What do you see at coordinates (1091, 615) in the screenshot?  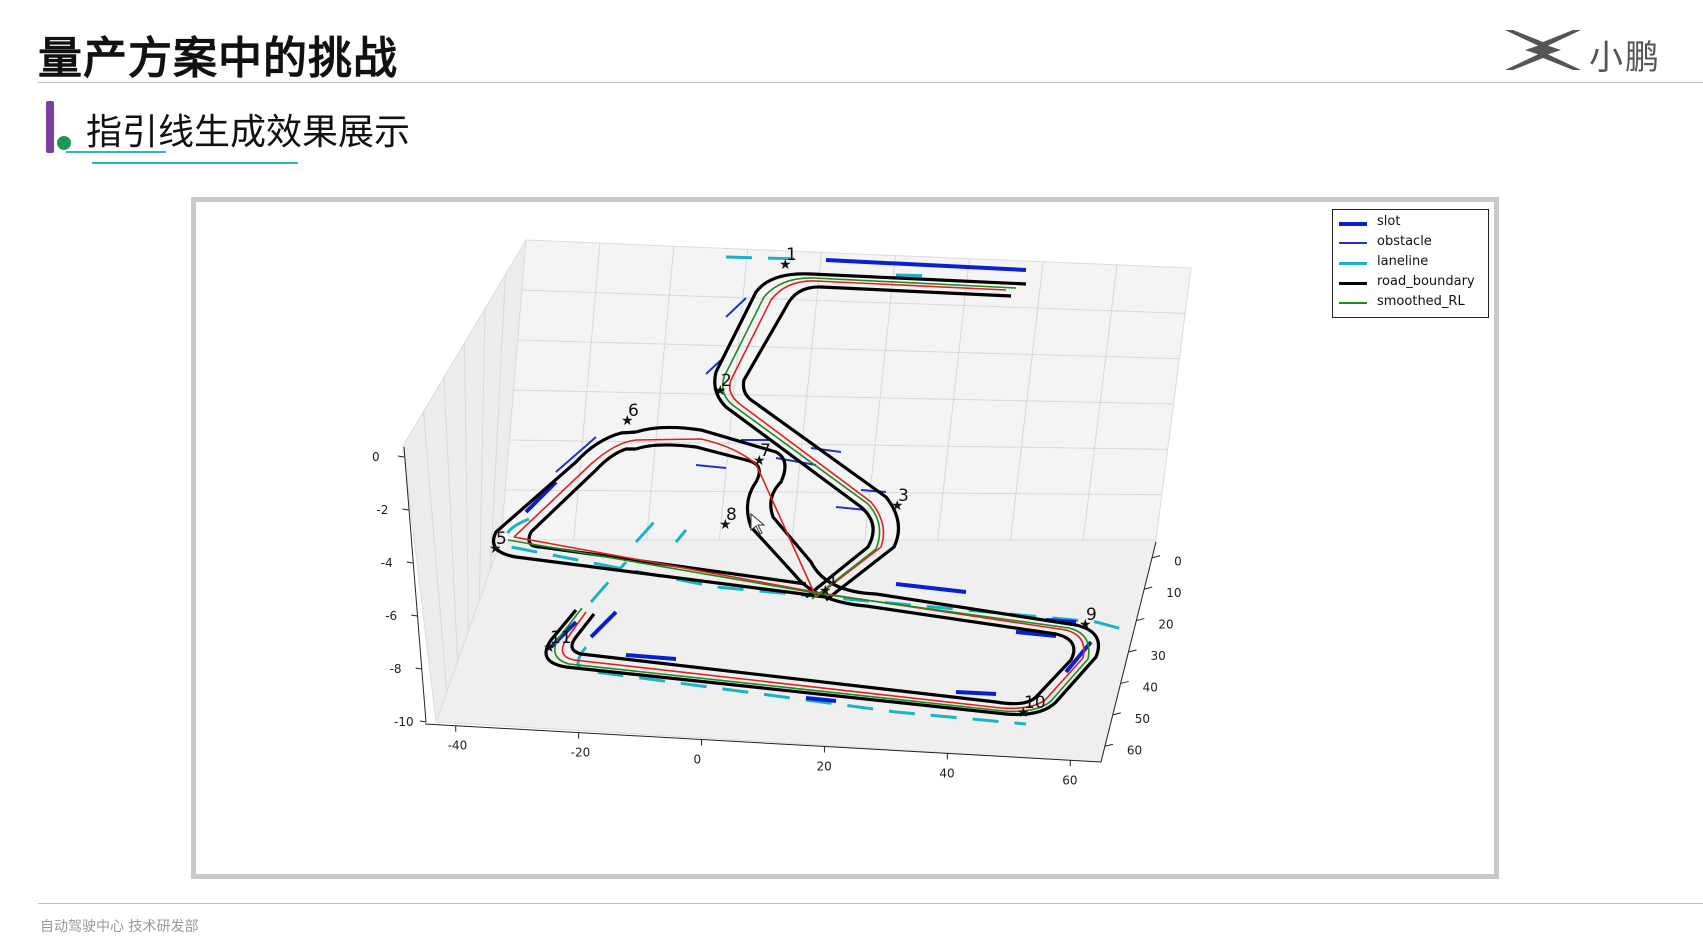 I see `waypoint-label: 9` at bounding box center [1091, 615].